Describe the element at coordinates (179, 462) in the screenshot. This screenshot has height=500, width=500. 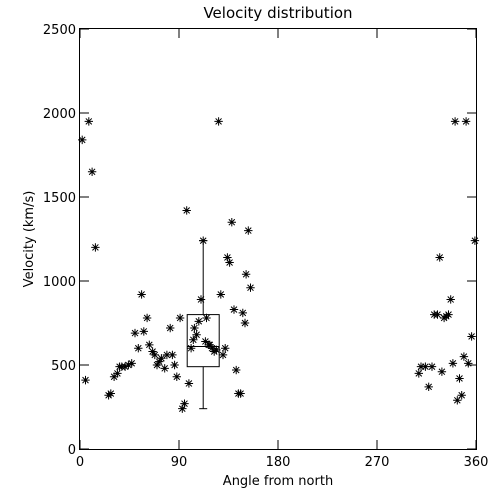
I see `x-tick-label: 90` at that location.